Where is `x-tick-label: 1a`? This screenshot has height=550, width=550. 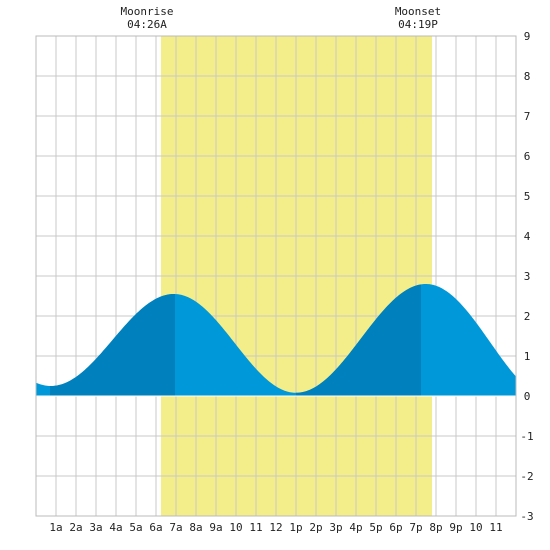
x-tick-label: 1a is located at coordinates (55, 527).